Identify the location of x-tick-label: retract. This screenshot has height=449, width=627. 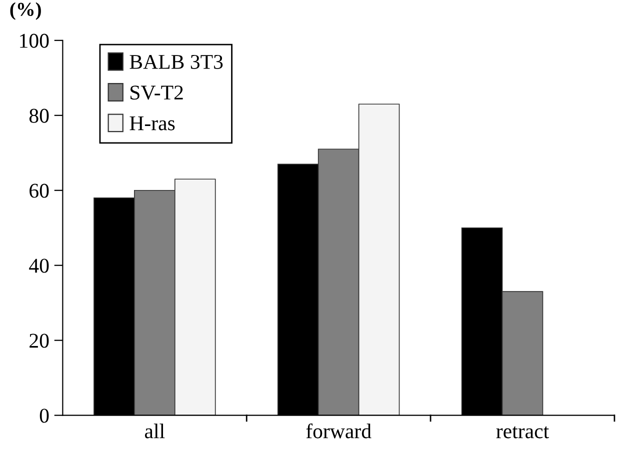
(522, 432).